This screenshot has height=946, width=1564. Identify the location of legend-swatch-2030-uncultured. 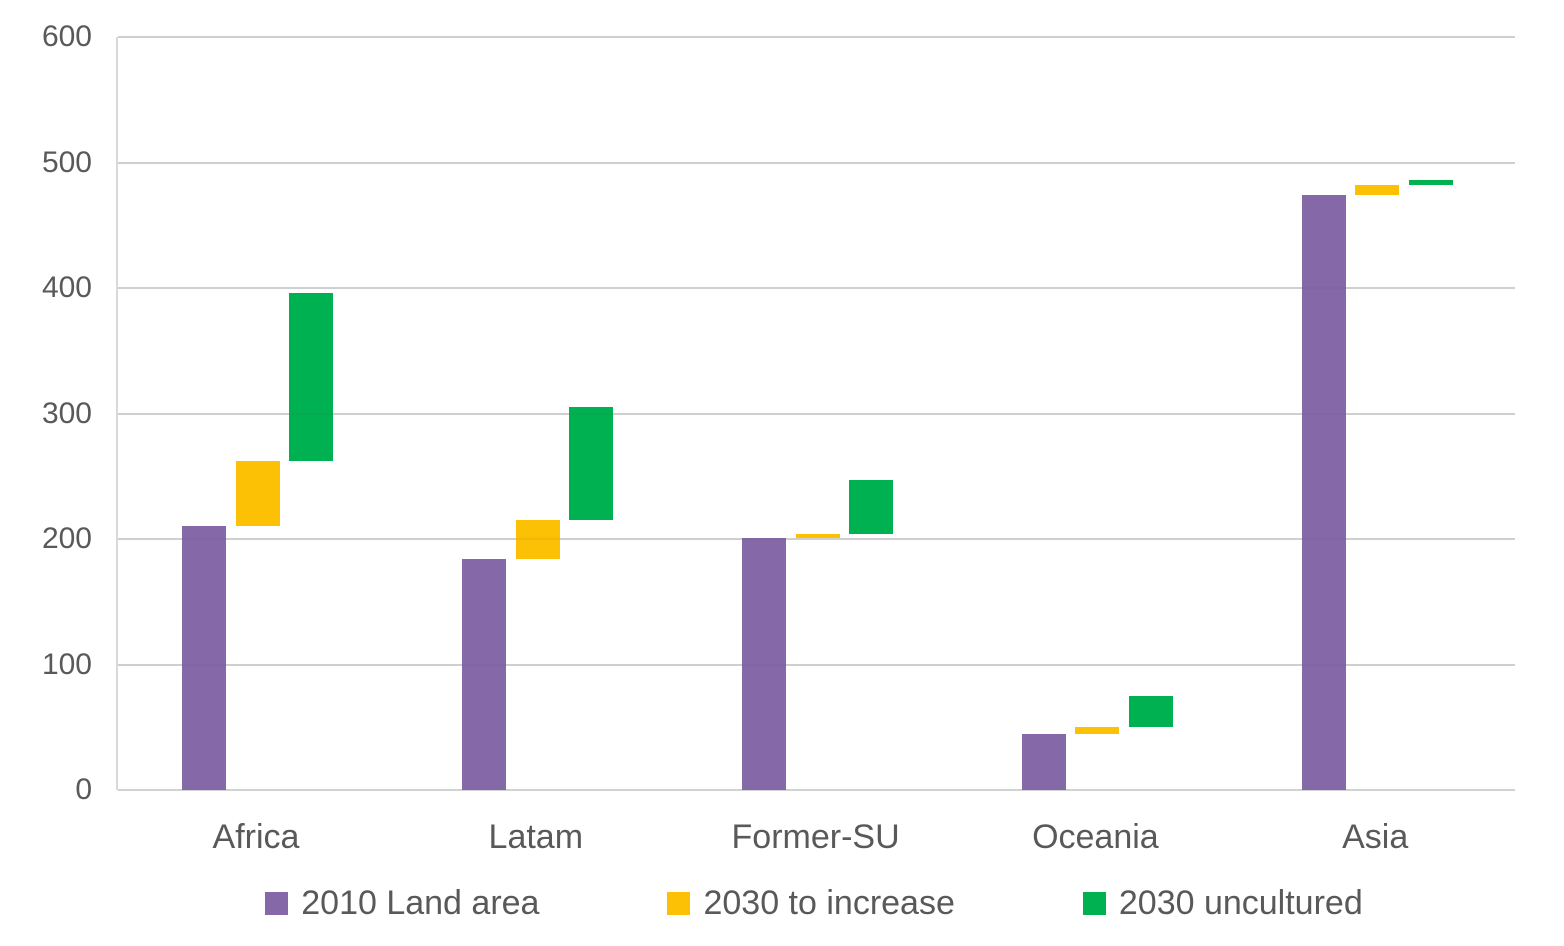
(1094, 903).